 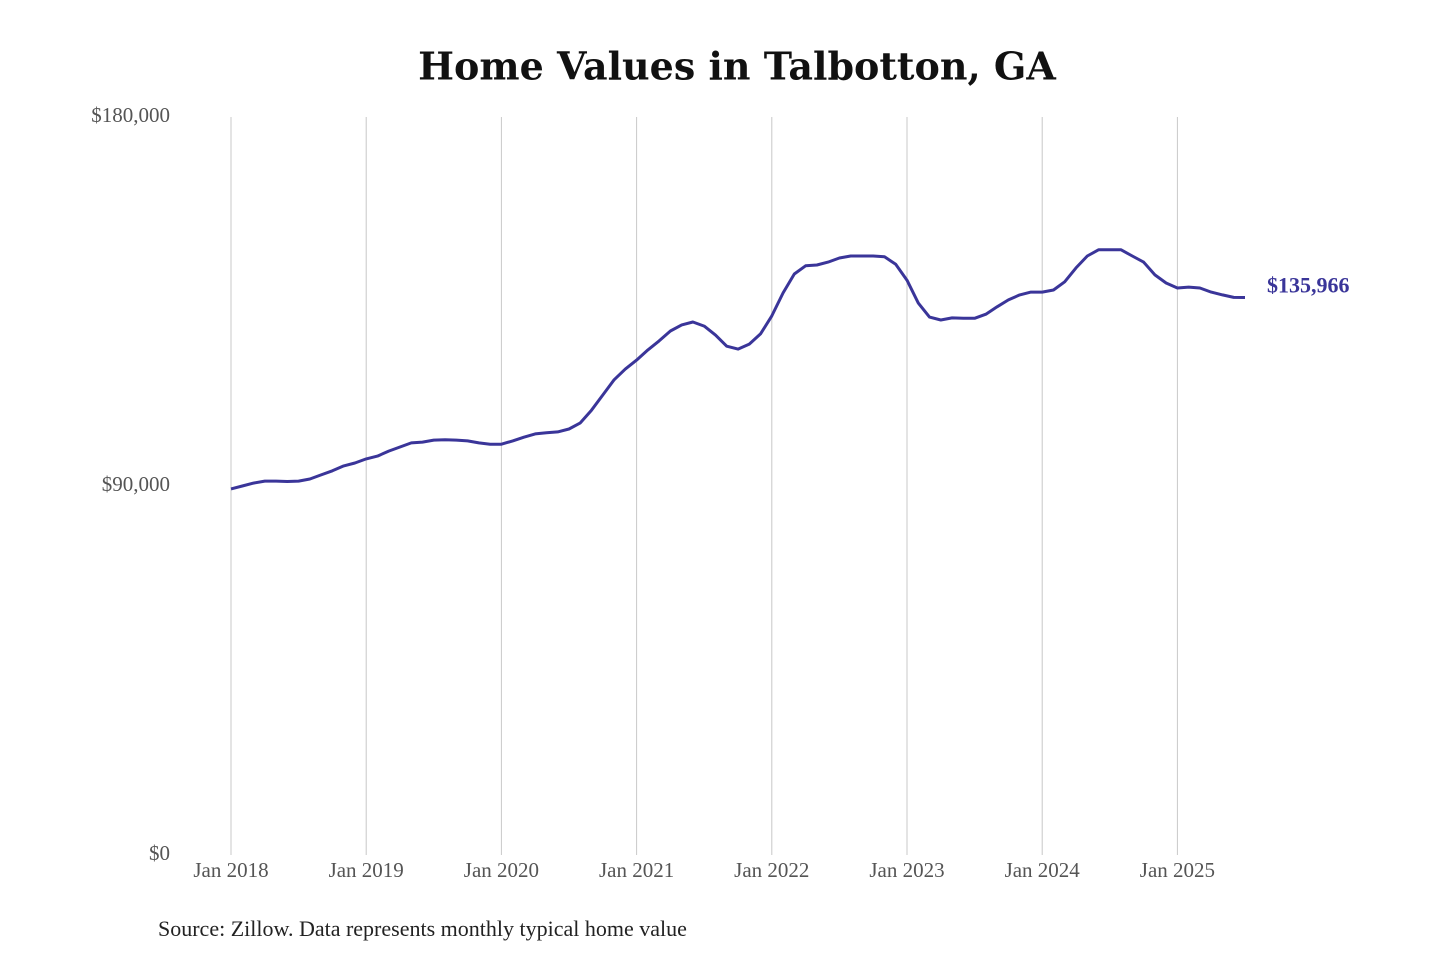 I want to click on x-tick-label: Jan 2024, so click(x=1043, y=870).